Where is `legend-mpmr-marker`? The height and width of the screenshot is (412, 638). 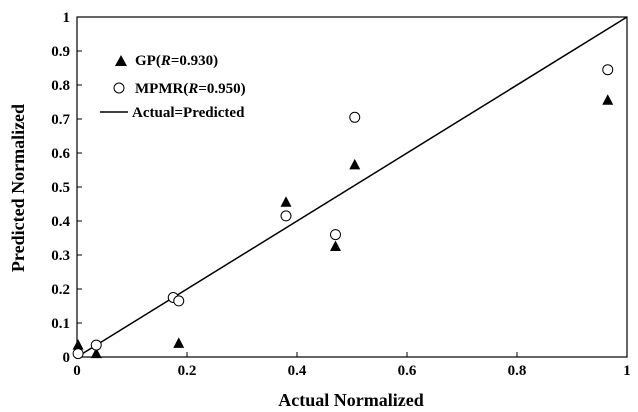
legend-mpmr-marker is located at coordinates (119, 88).